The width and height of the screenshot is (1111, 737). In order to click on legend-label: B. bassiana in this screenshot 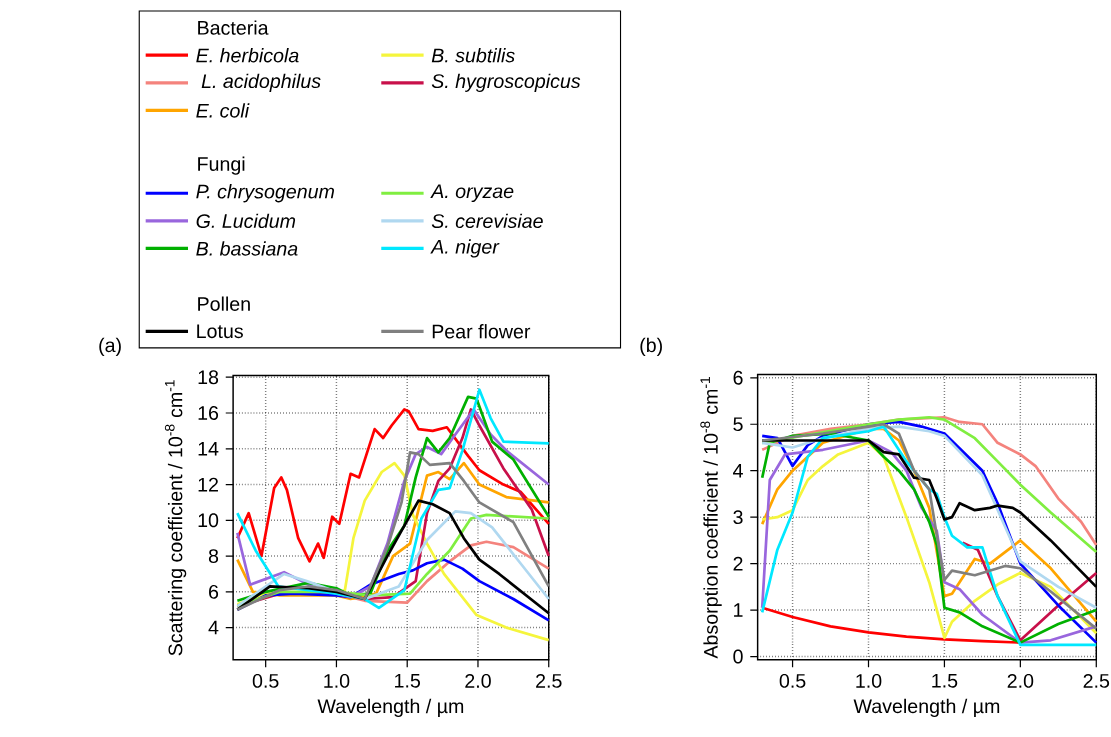, I will do `click(247, 248)`.